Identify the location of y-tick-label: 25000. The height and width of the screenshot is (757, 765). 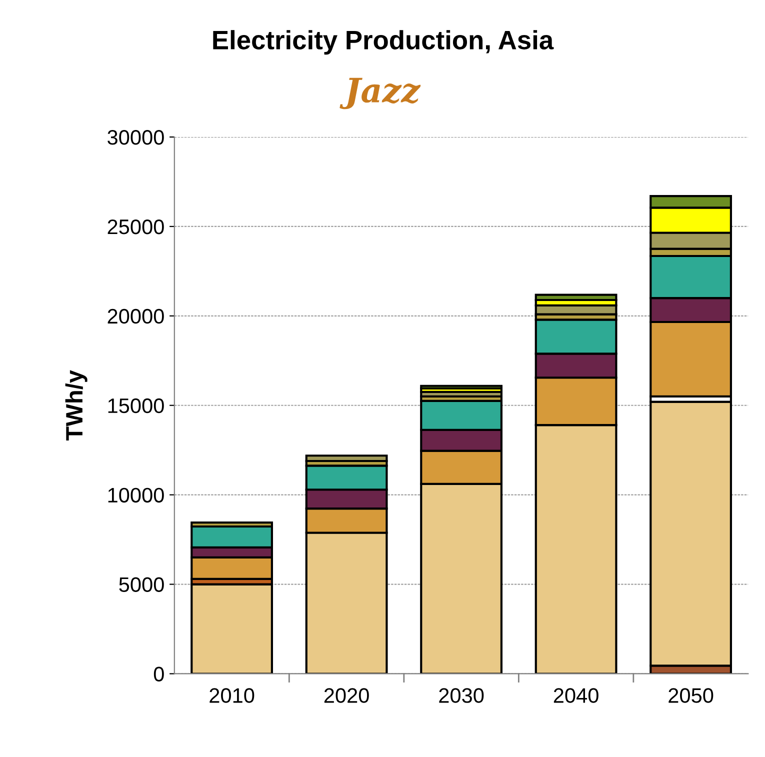
(136, 226).